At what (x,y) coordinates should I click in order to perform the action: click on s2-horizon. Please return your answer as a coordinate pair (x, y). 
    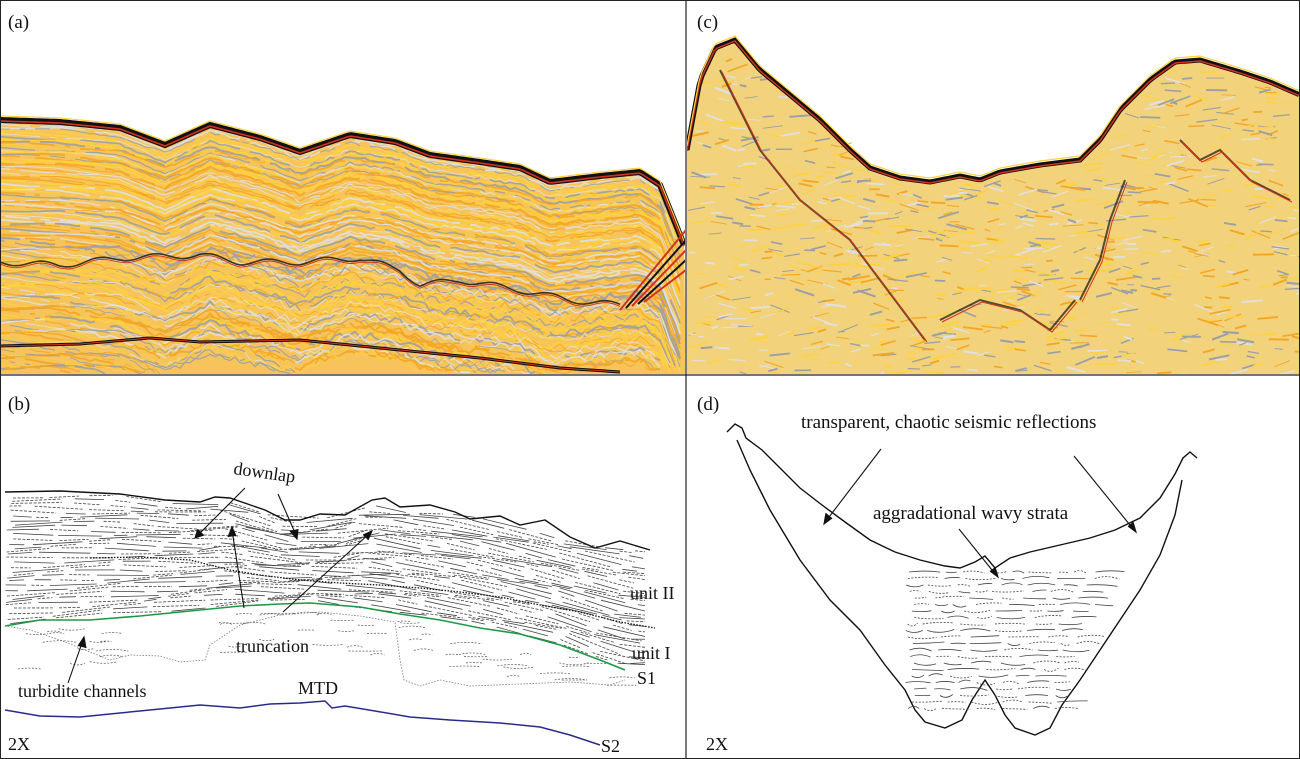
    Looking at the image, I should click on (302, 723).